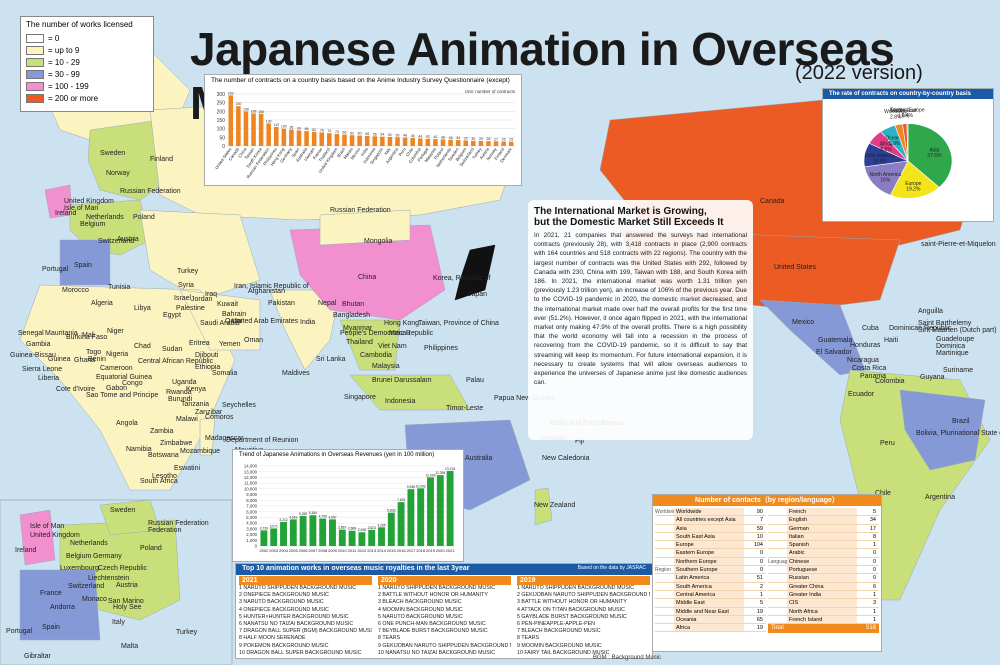  Describe the element at coordinates (323, 550) in the screenshot. I see `x-tick-label: 2008` at that location.